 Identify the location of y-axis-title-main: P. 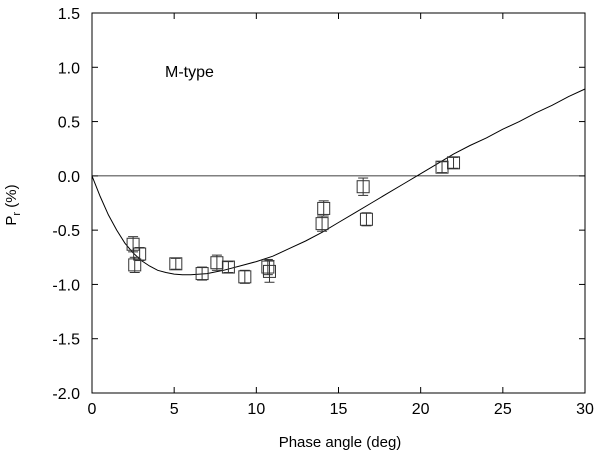
(11, 221).